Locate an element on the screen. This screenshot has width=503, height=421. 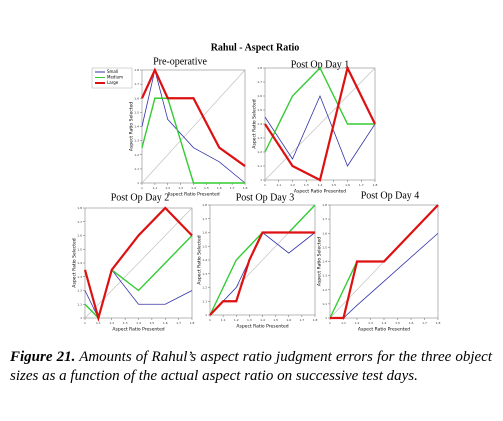
caption-label: Figure 21. is located at coordinates (43, 357).